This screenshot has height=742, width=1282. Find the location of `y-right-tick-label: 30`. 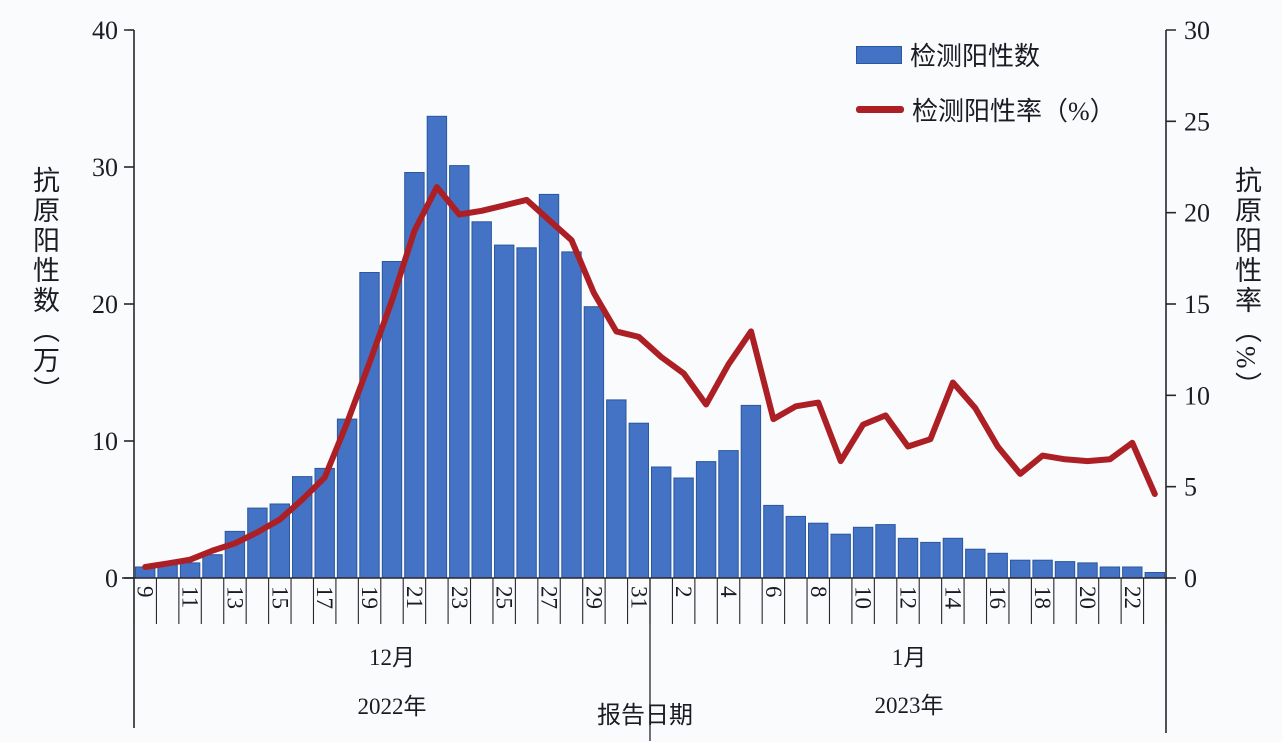

y-right-tick-label: 30 is located at coordinates (1197, 30).